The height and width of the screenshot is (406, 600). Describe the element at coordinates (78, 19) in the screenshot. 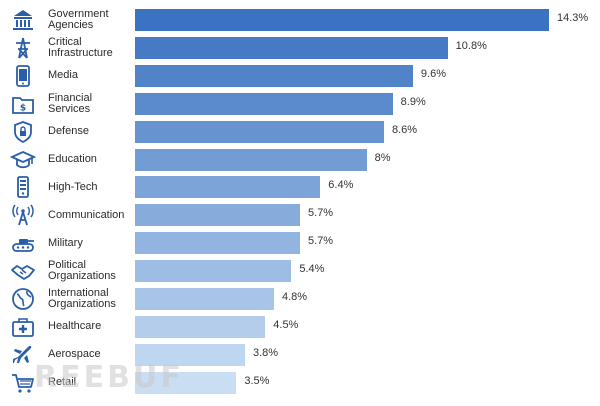

I see `category-label: Government Agencies` at that location.